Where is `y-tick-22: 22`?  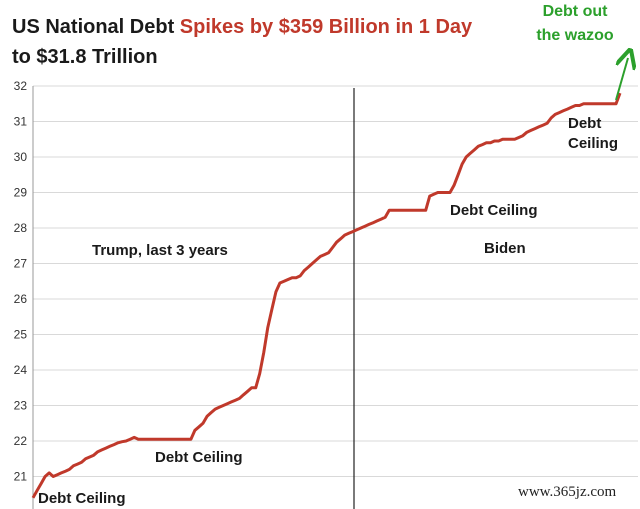
y-tick-22: 22 is located at coordinates (21, 441).